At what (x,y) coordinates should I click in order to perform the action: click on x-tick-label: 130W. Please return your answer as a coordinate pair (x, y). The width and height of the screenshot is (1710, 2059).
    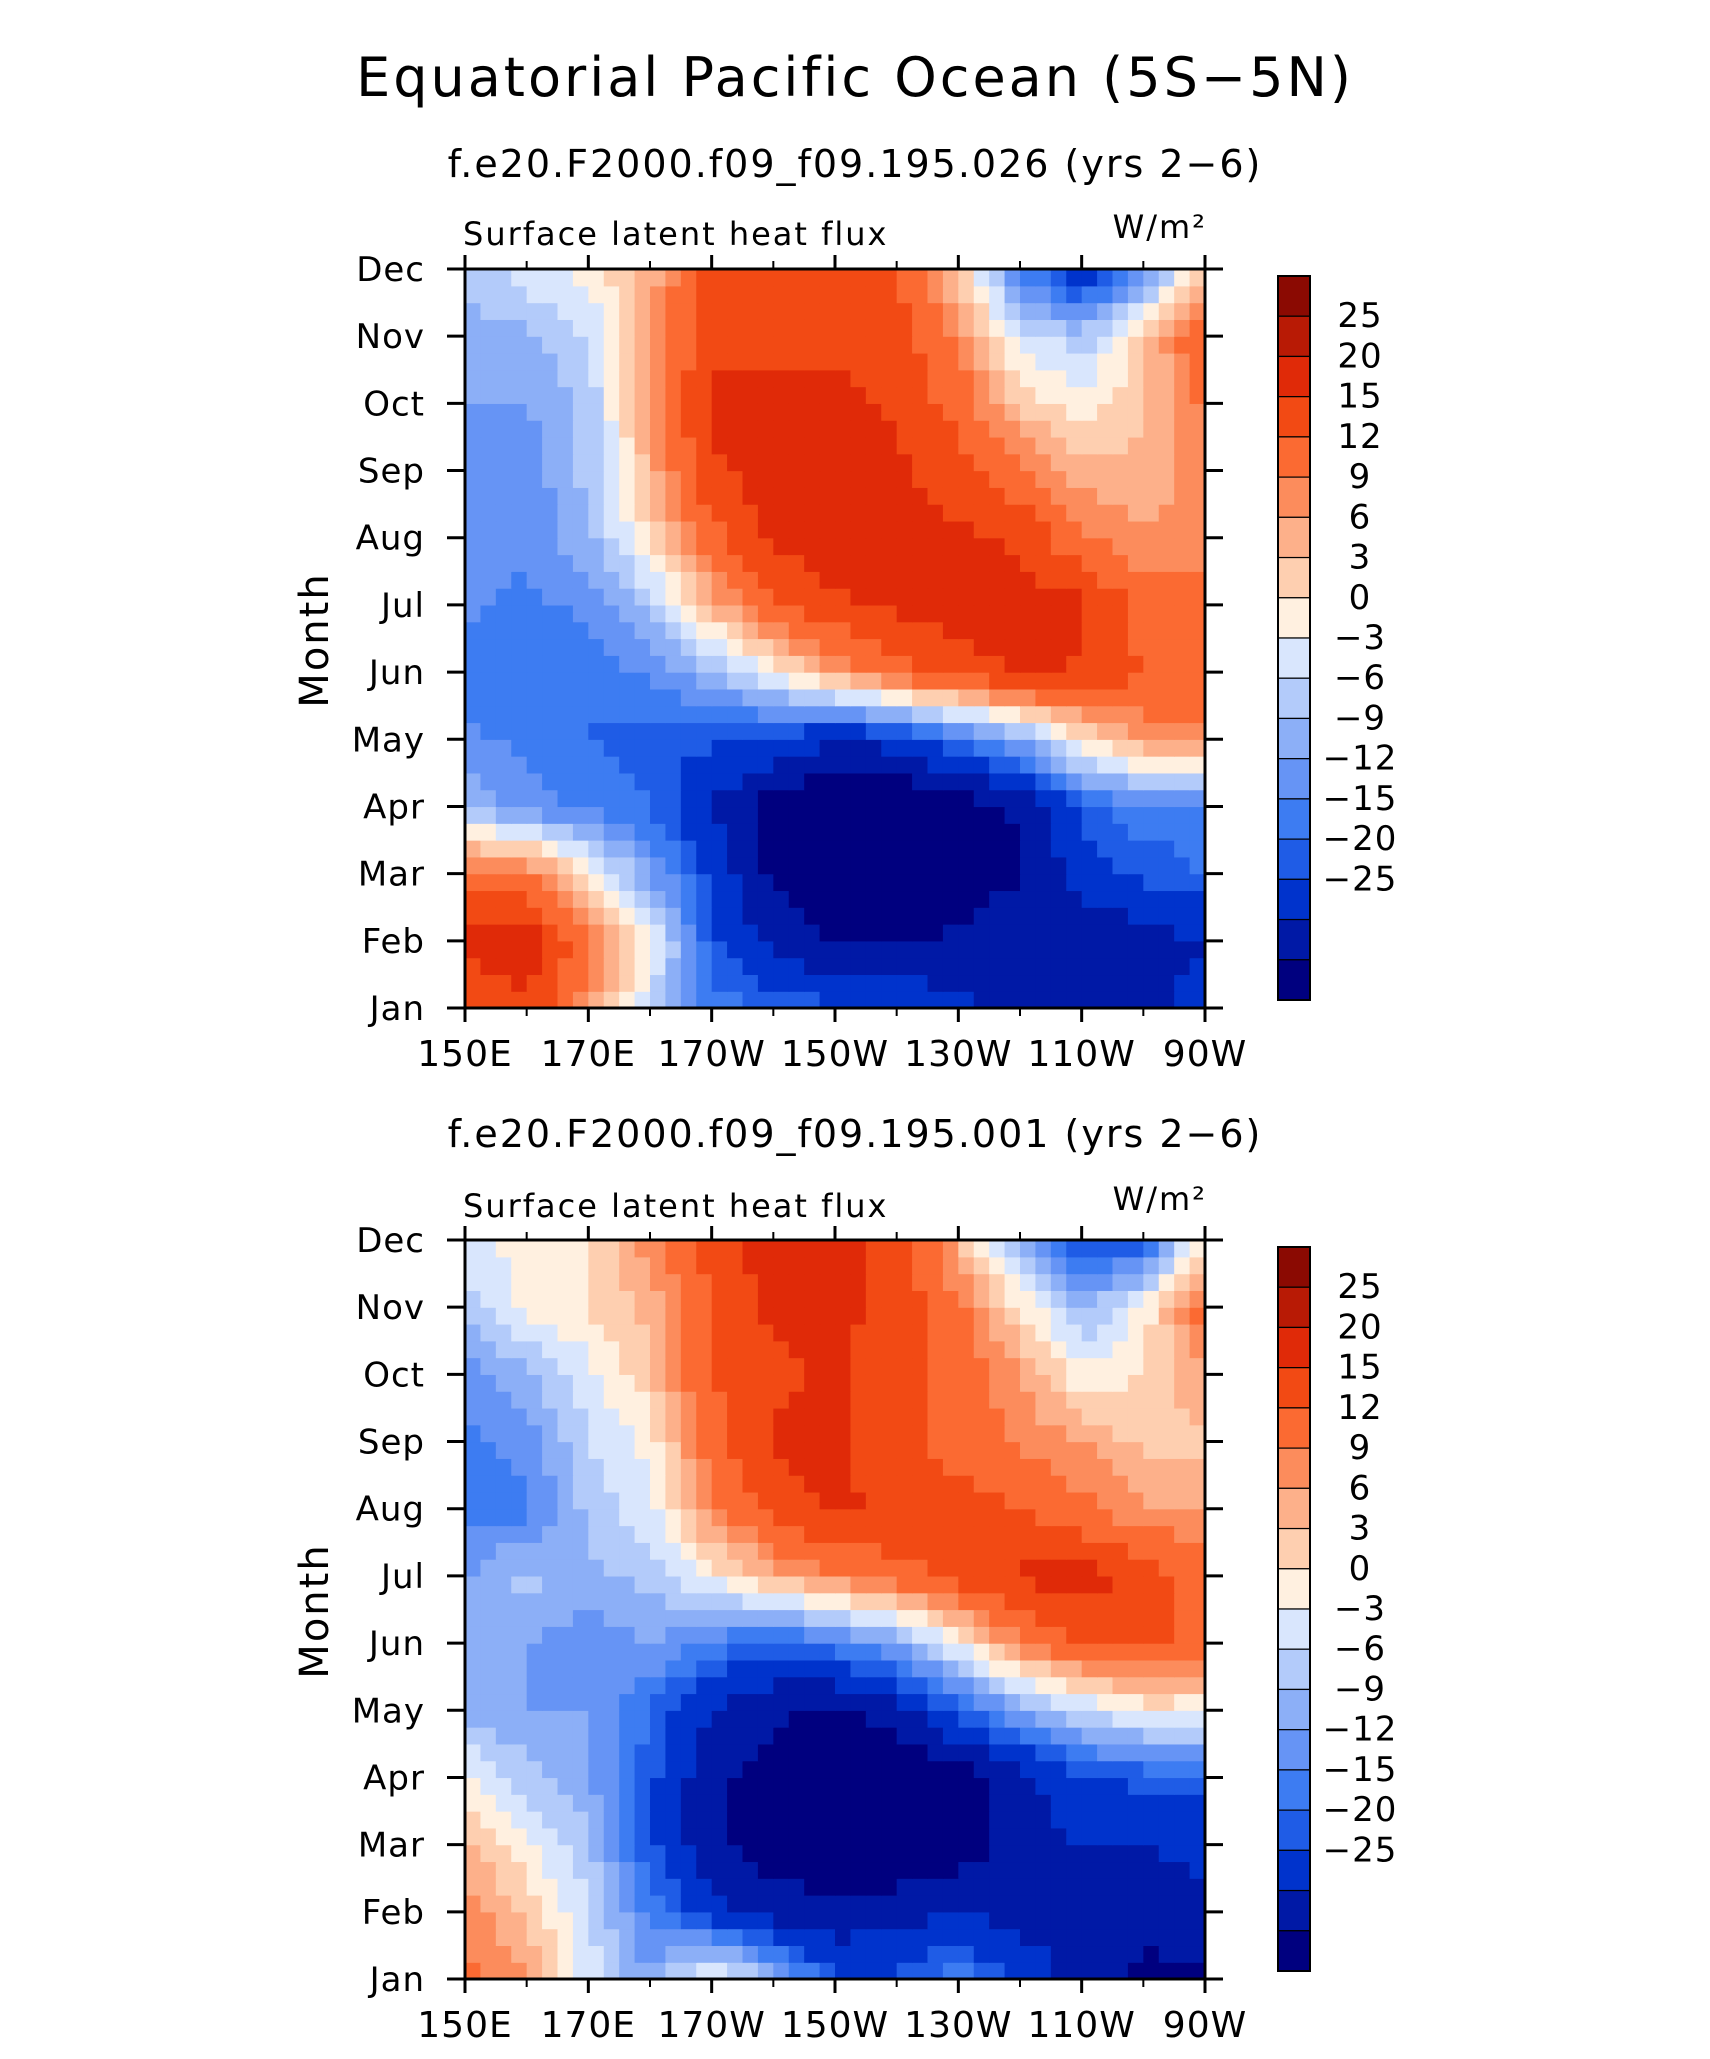
    Looking at the image, I should click on (958, 2025).